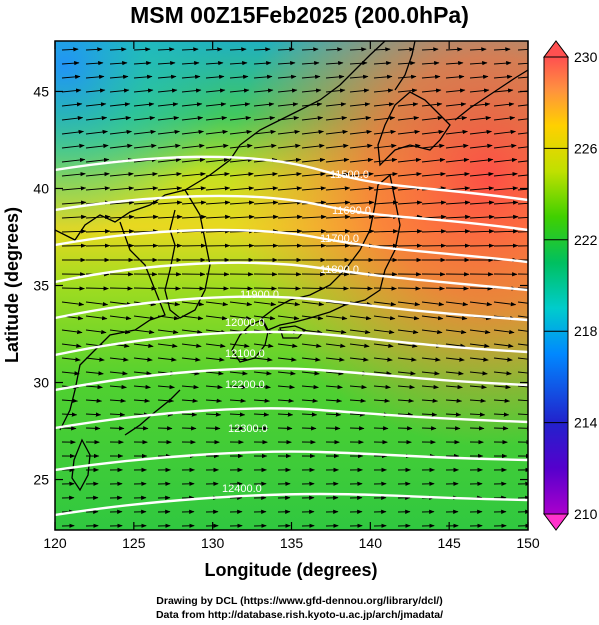  Describe the element at coordinates (312, 93) in the screenshot. I see `coastline-russia` at that location.